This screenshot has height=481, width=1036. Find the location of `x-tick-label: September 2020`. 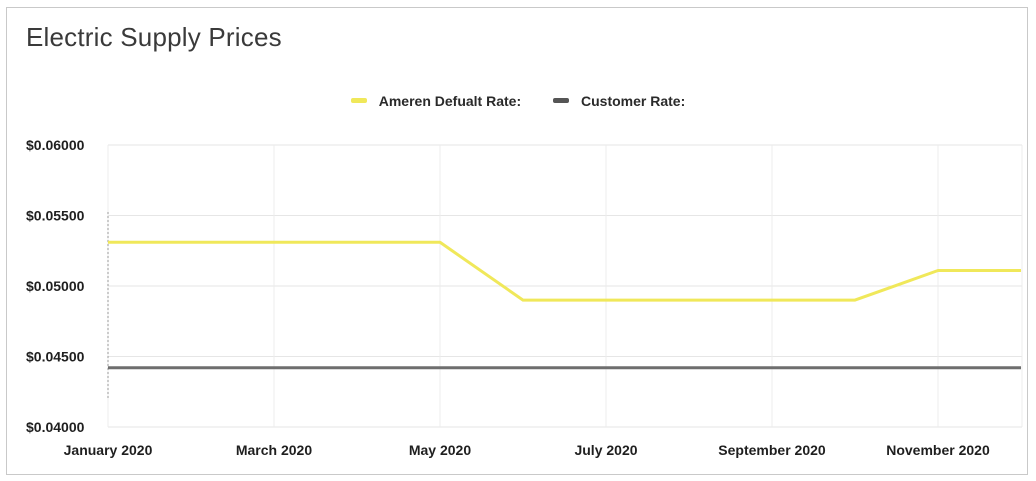

x-tick-label: September 2020 is located at coordinates (772, 450).